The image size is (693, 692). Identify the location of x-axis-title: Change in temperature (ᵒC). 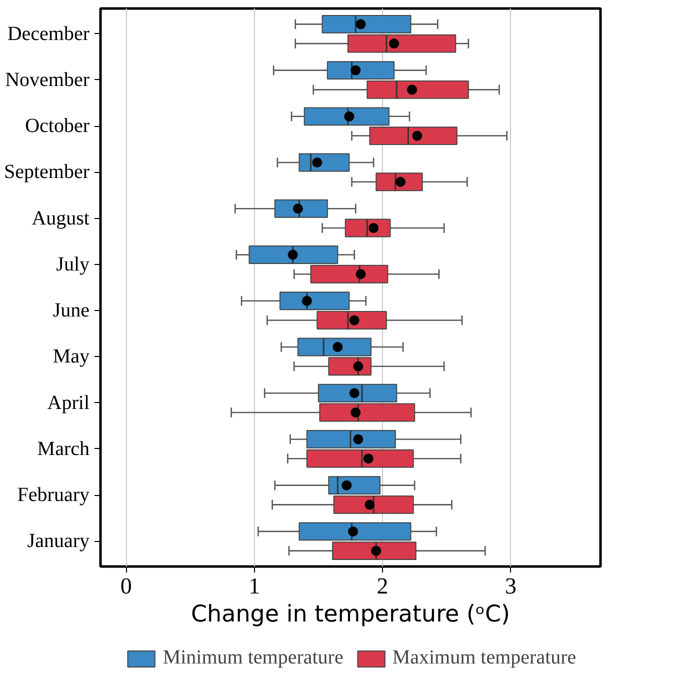
(350, 615).